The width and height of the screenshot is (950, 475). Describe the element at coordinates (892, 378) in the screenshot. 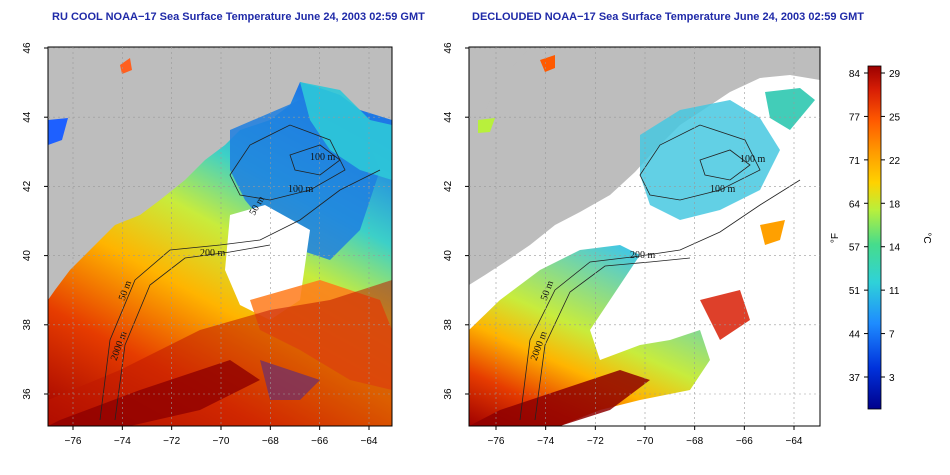

I see `celsius-tick-label: 3` at that location.